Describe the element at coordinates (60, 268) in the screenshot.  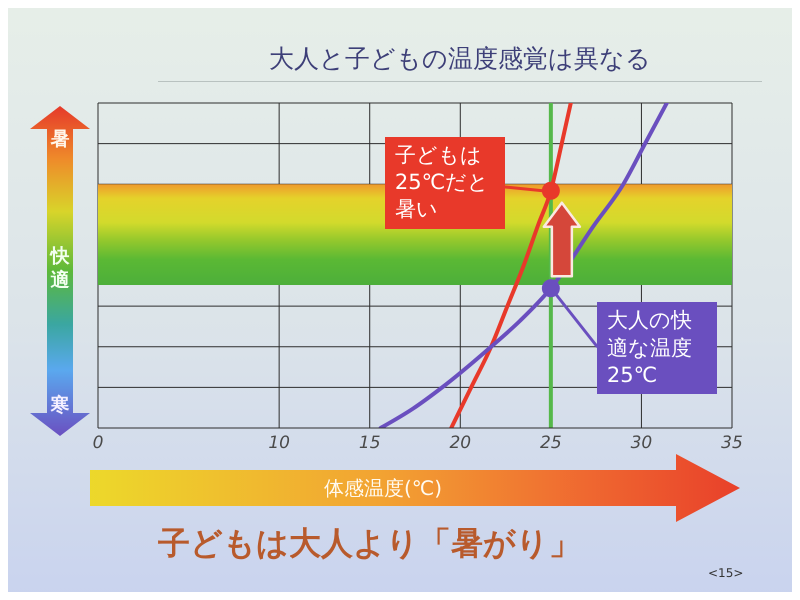
I see `text: 快適` at that location.